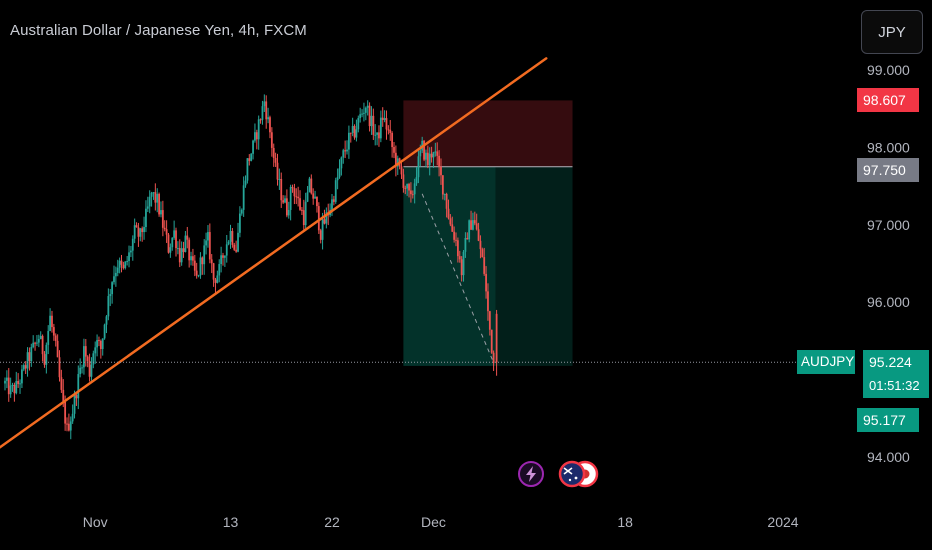  I want to click on last-price-tag: 95.224, so click(896, 362).